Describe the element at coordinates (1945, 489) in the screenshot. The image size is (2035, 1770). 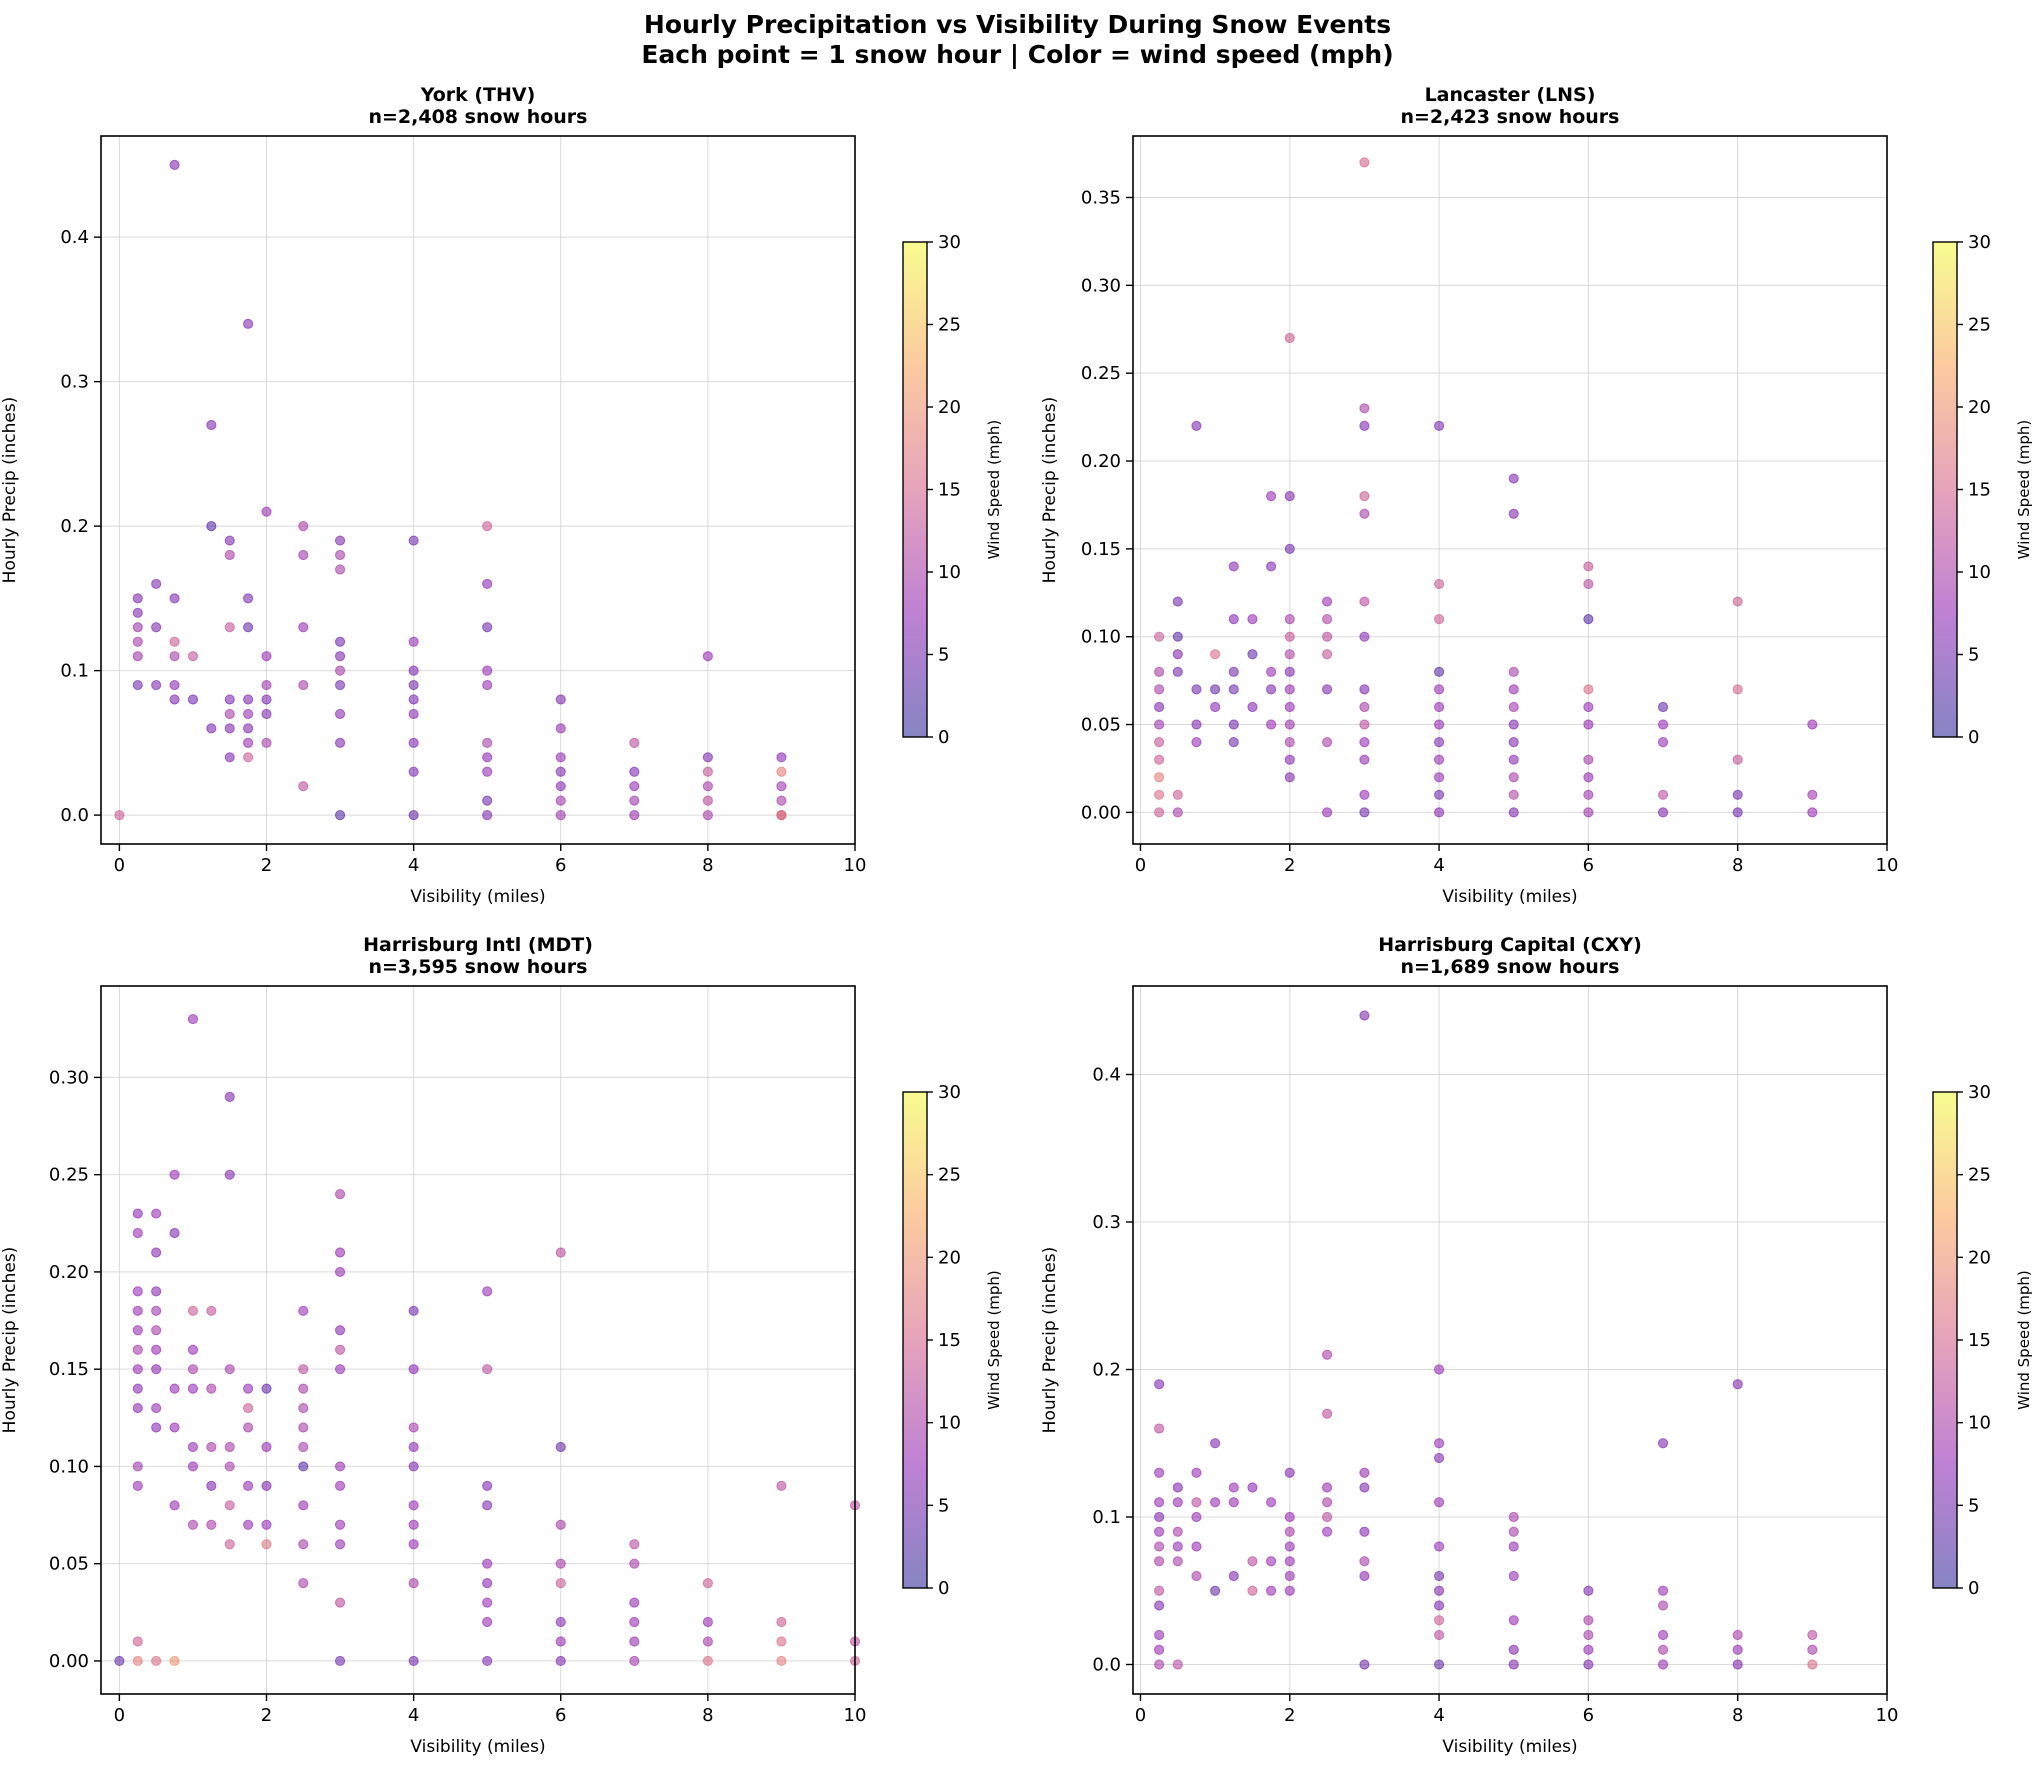
I see `colorbar-gradient` at that location.